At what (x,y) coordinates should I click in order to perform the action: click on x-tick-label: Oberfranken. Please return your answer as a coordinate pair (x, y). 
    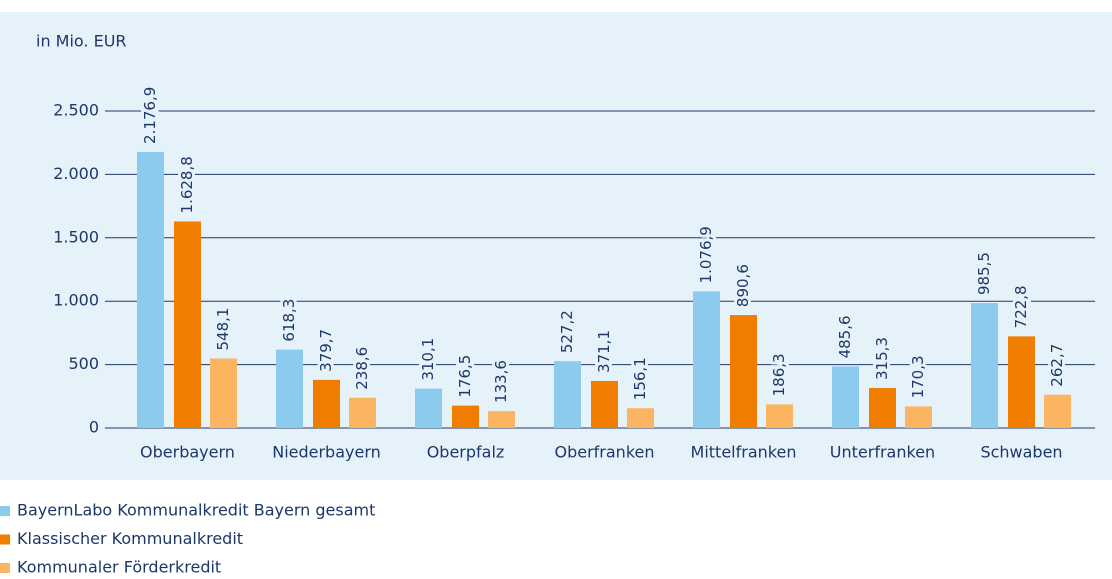
    Looking at the image, I should click on (604, 452).